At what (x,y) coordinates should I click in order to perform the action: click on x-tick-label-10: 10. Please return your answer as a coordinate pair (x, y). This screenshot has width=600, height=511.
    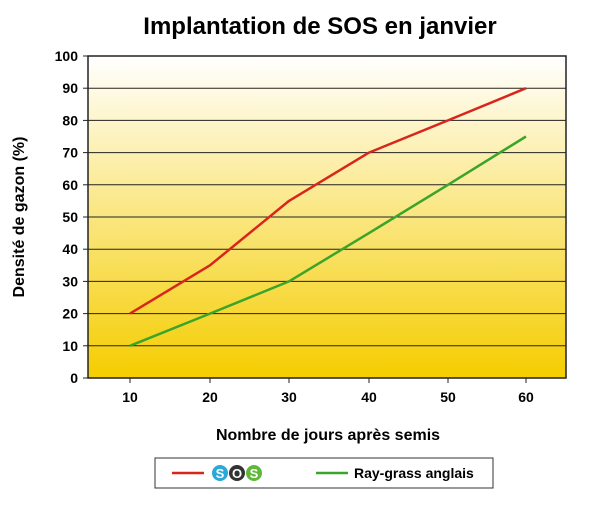
    Looking at the image, I should click on (130, 397).